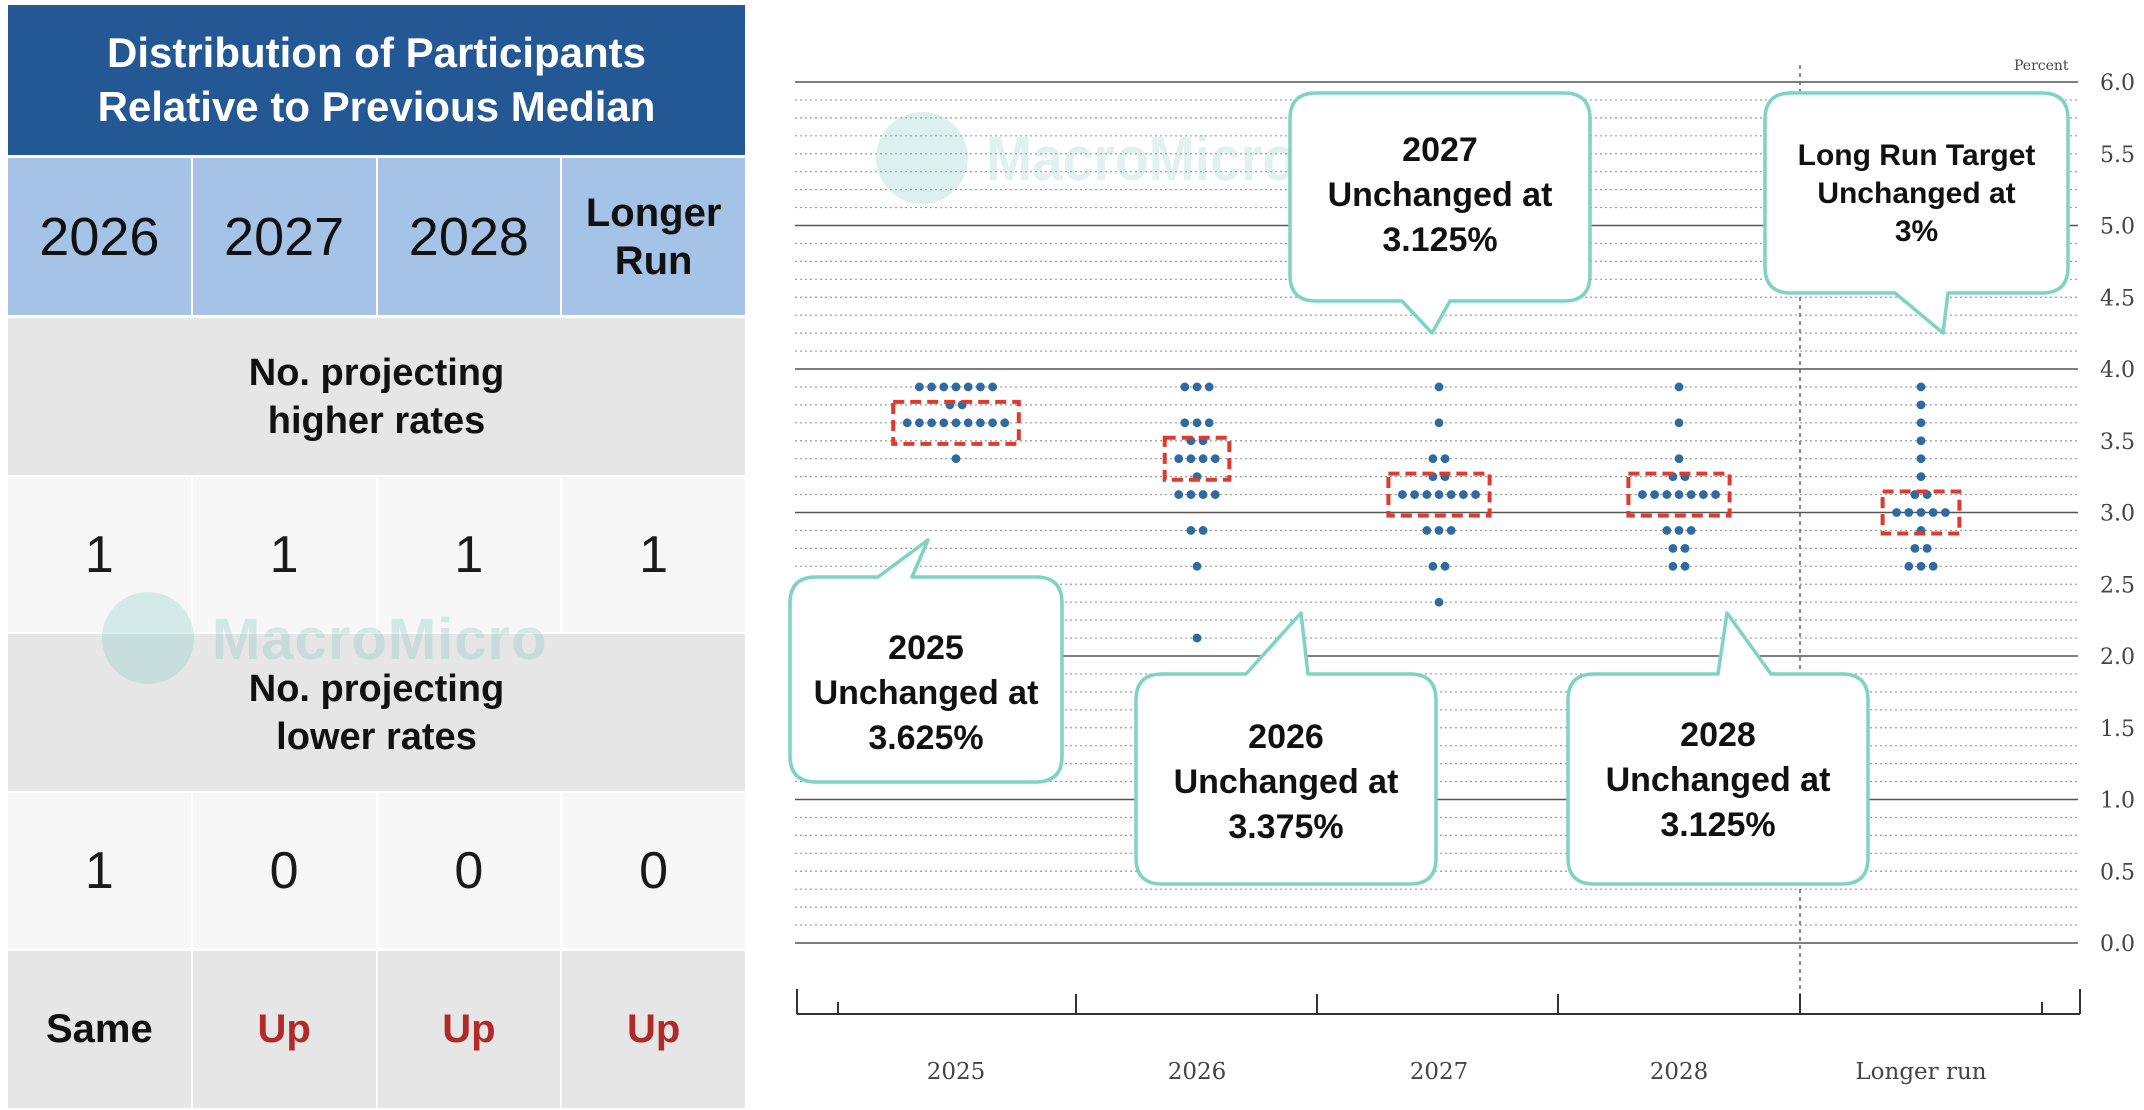 The height and width of the screenshot is (1110, 2144). I want to click on median-box-longer-run, so click(1921, 512).